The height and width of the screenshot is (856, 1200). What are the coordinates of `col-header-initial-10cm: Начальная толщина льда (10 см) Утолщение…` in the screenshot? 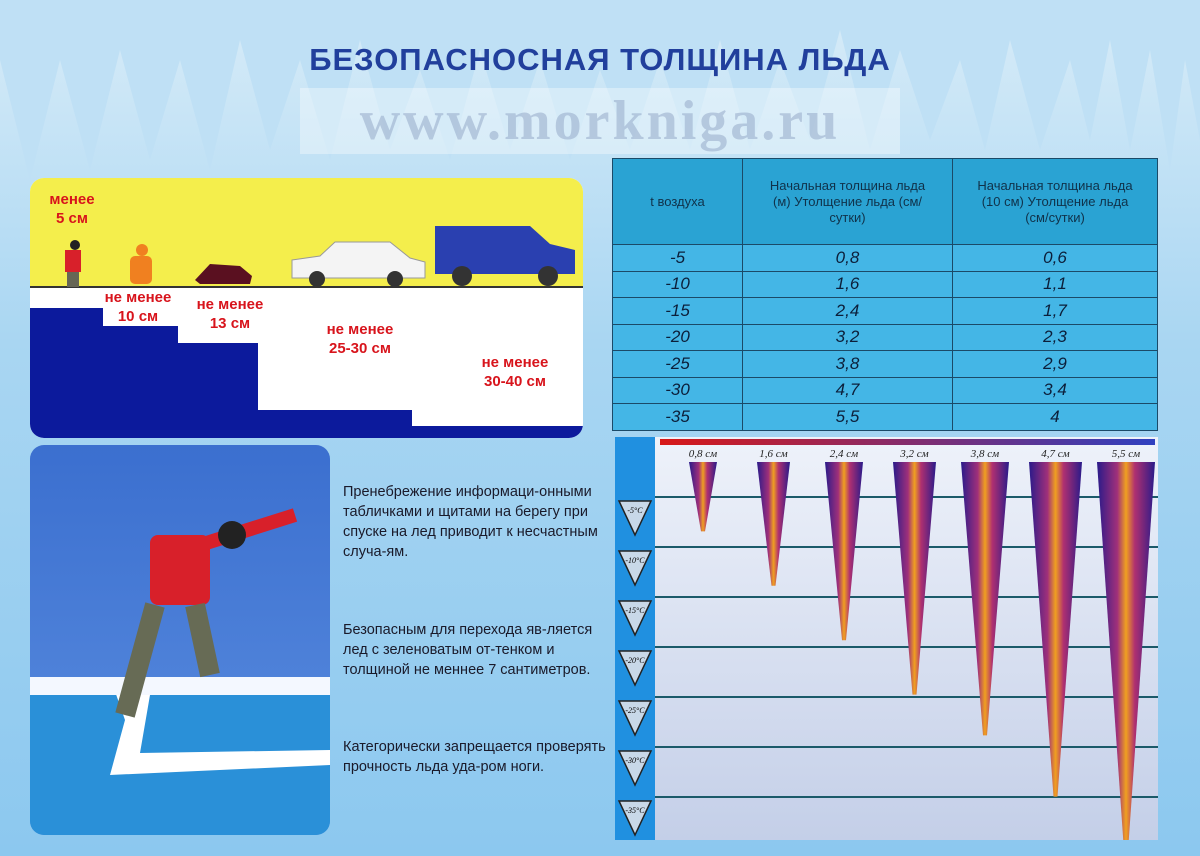 It's located at (1055, 201).